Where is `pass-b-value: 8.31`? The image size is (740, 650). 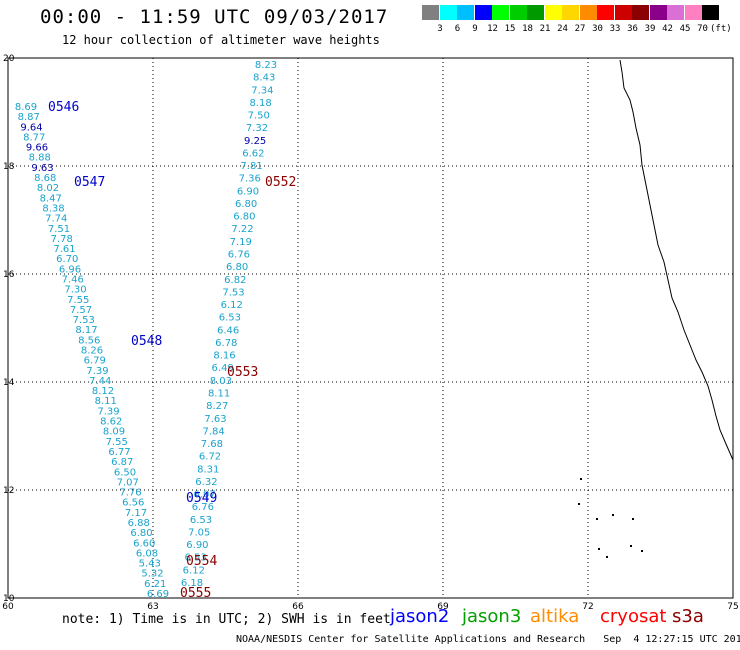
pass-b-value: 8.31 is located at coordinates (208, 469).